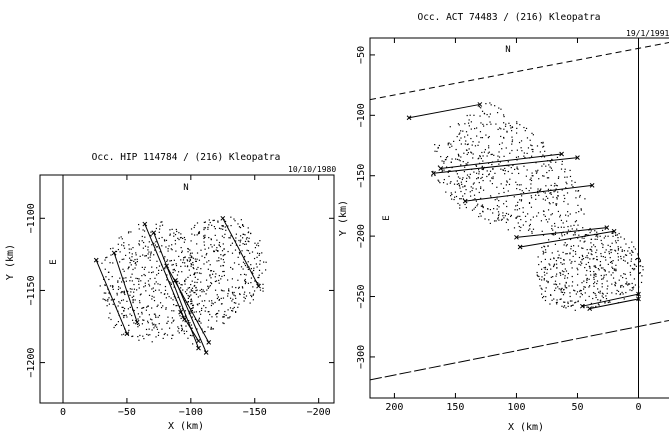 Image resolution: width=669 pixels, height=436 pixels. Describe the element at coordinates (526, 427) in the screenshot. I see `x-axis-label: X (km)` at that location.